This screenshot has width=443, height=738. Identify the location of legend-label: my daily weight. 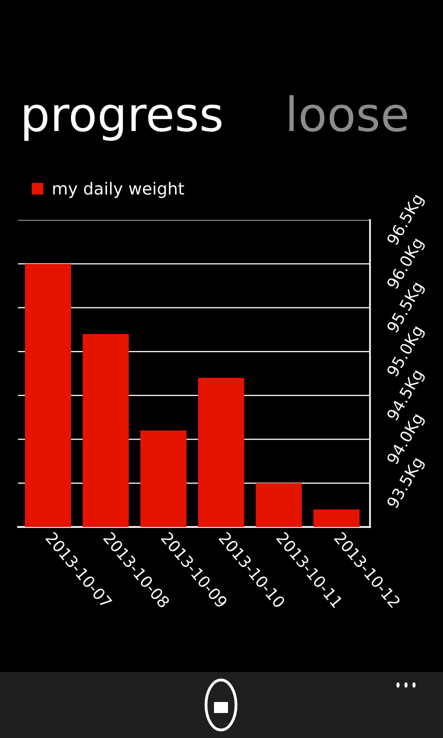
(118, 190).